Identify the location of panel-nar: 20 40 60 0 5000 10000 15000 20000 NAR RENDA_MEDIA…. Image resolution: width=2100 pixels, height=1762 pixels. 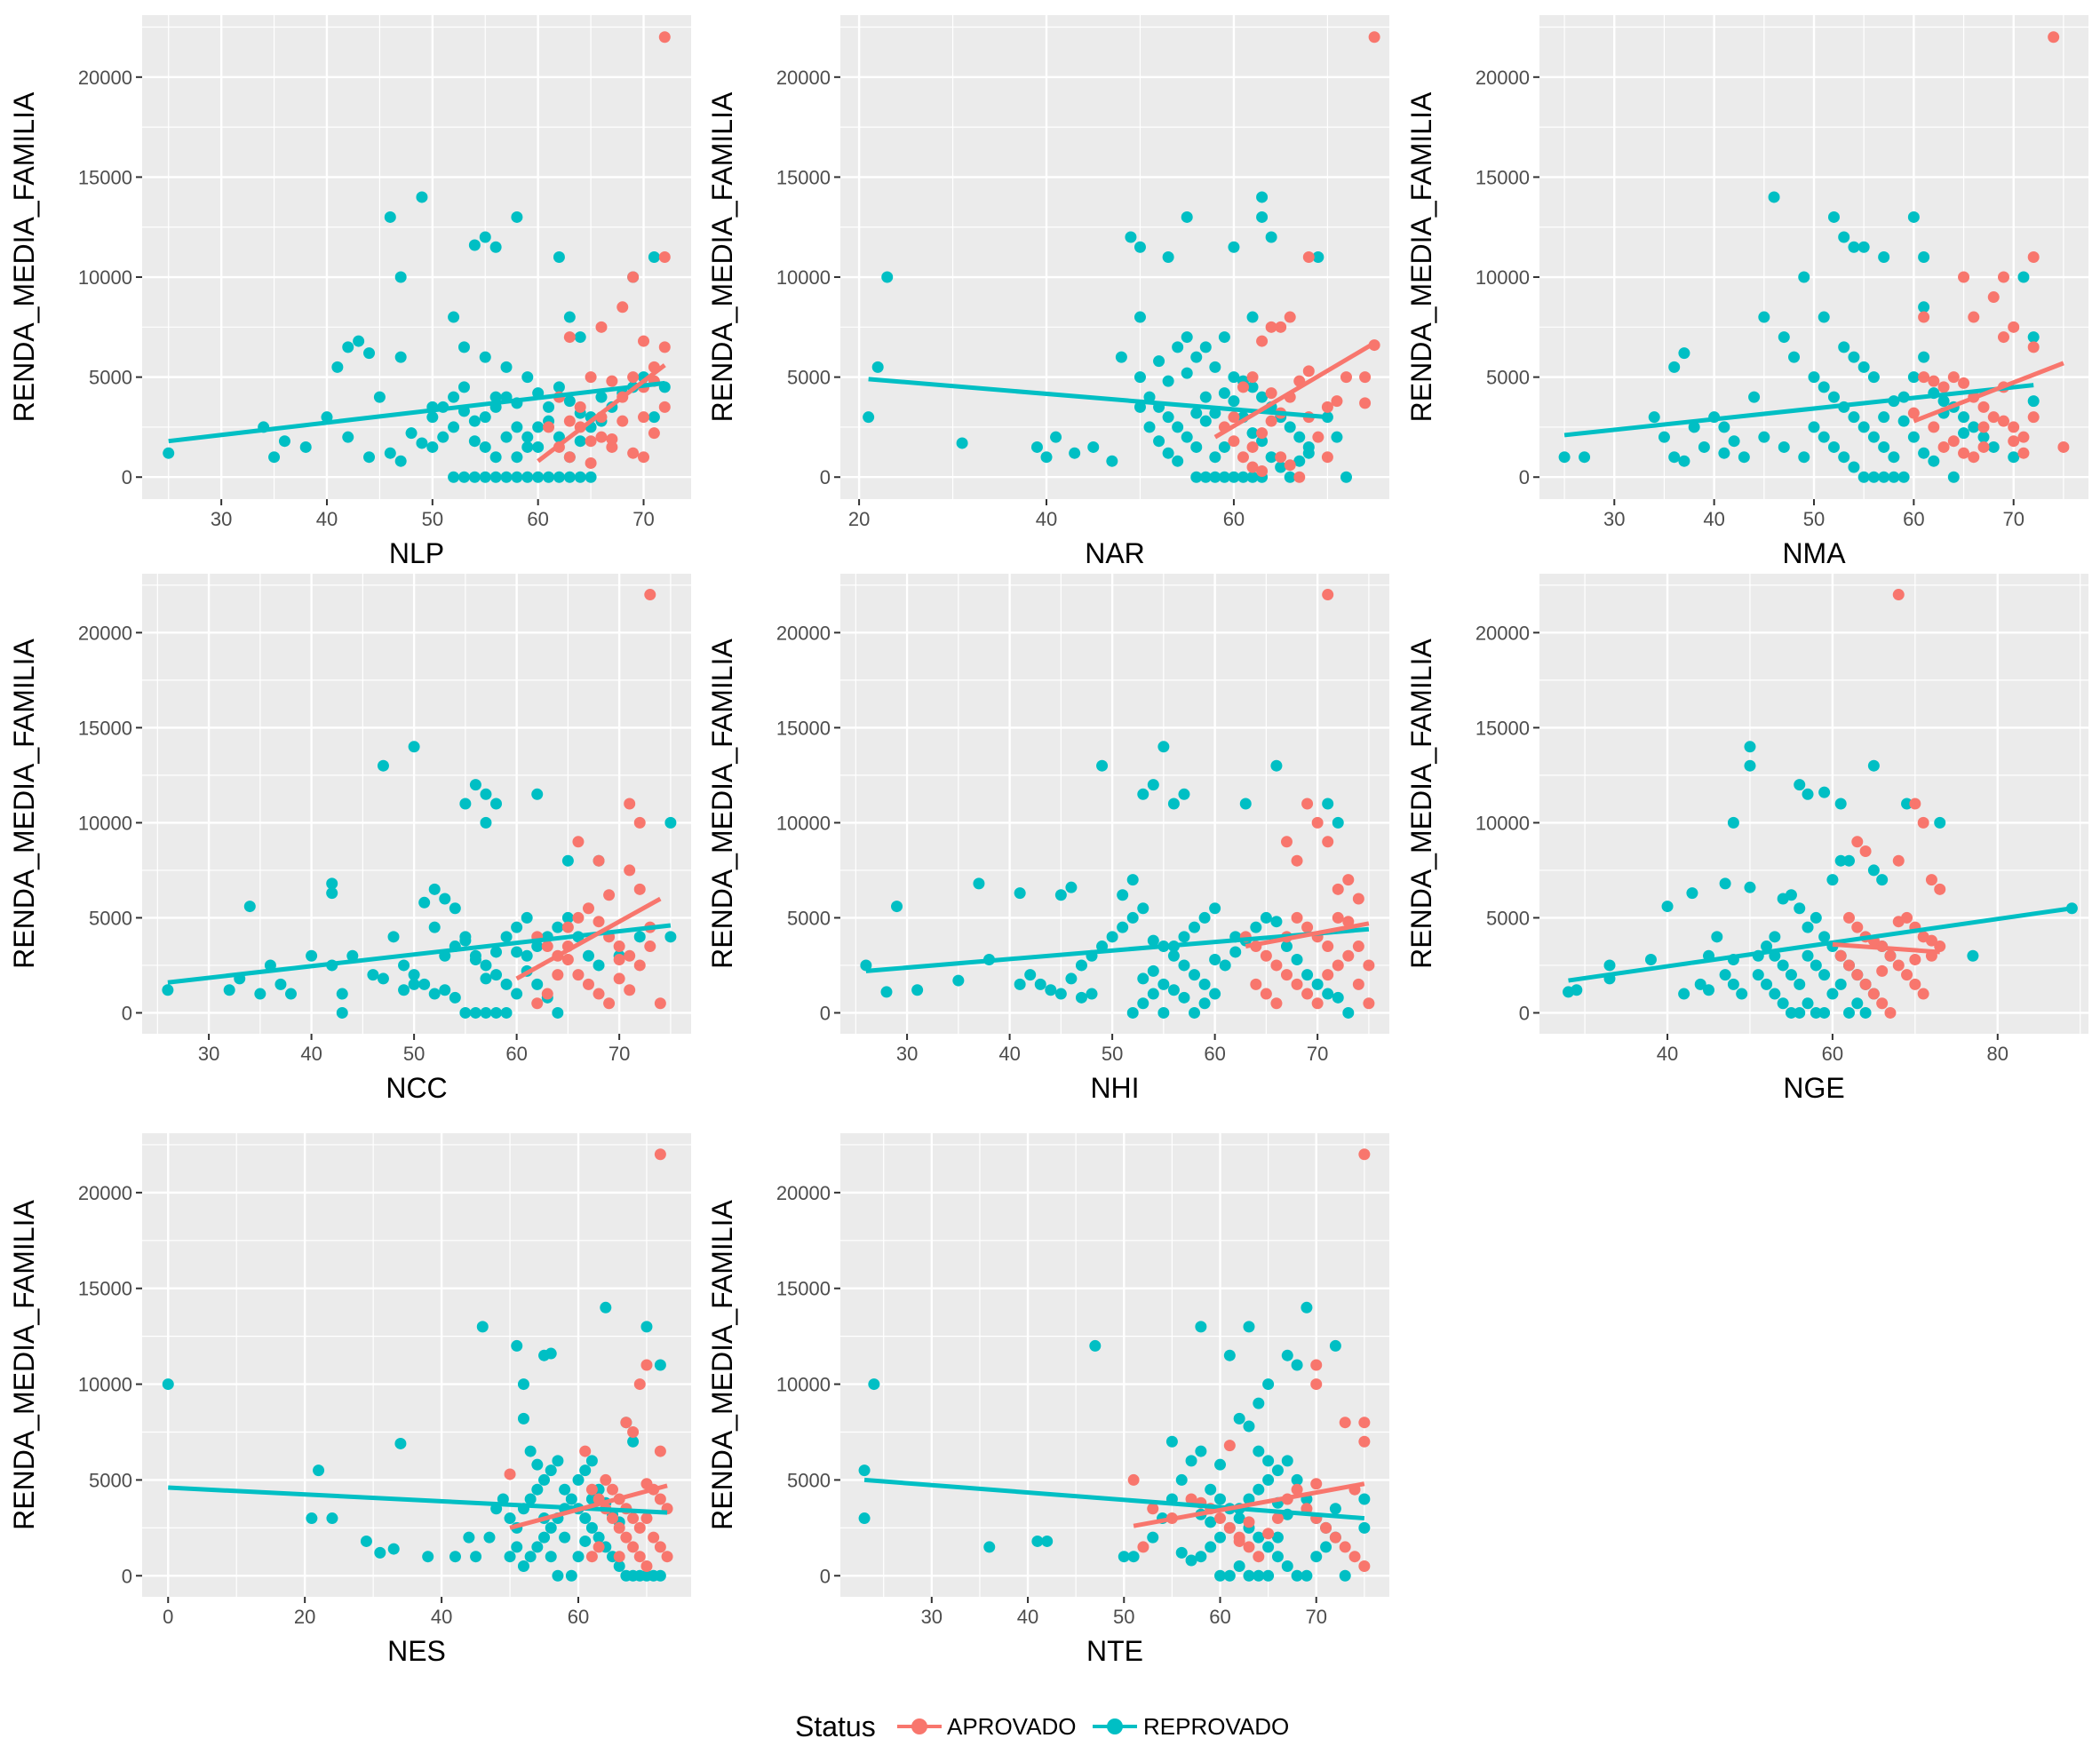
(1047, 292).